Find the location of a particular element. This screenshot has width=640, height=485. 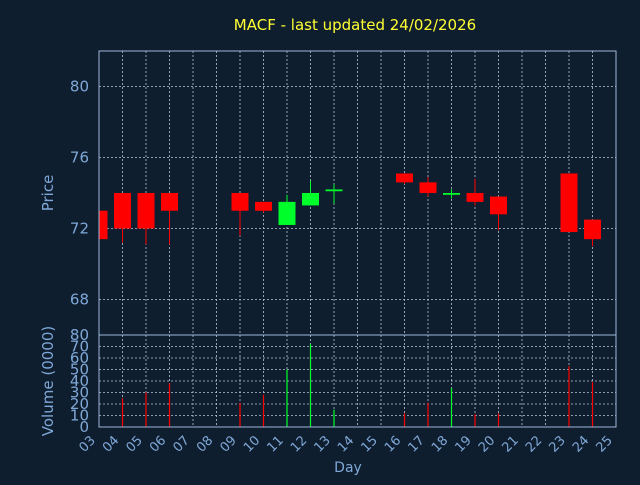

volume-bars is located at coordinates (357, 385).